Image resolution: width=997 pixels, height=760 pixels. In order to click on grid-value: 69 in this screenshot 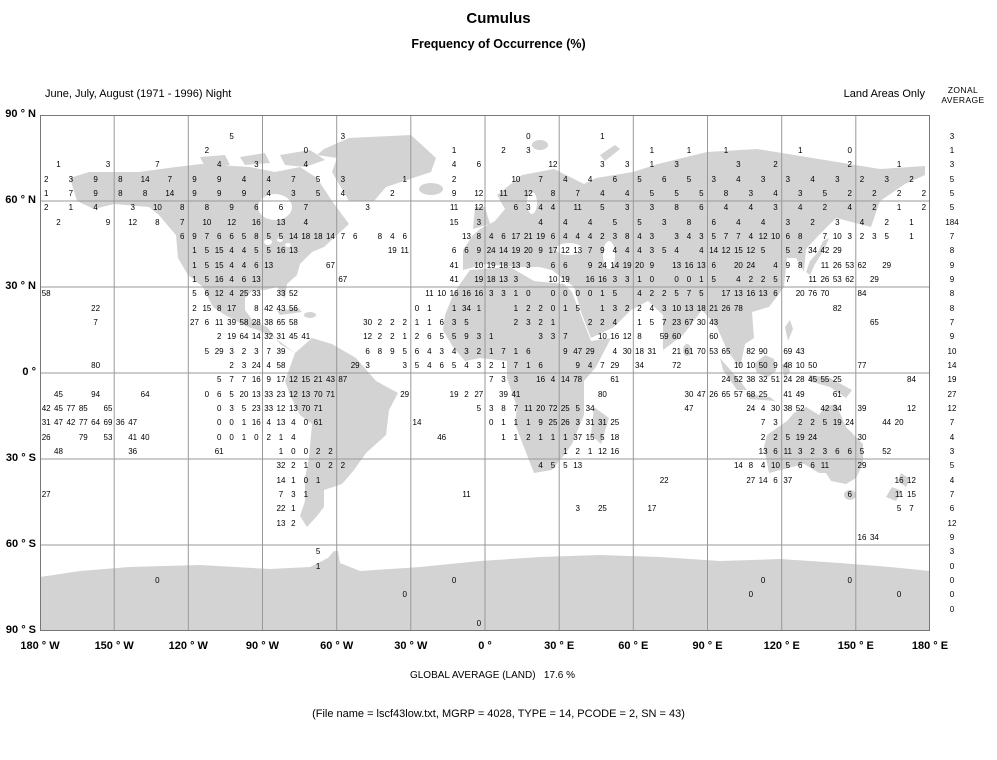, I will do `click(108, 423)`.